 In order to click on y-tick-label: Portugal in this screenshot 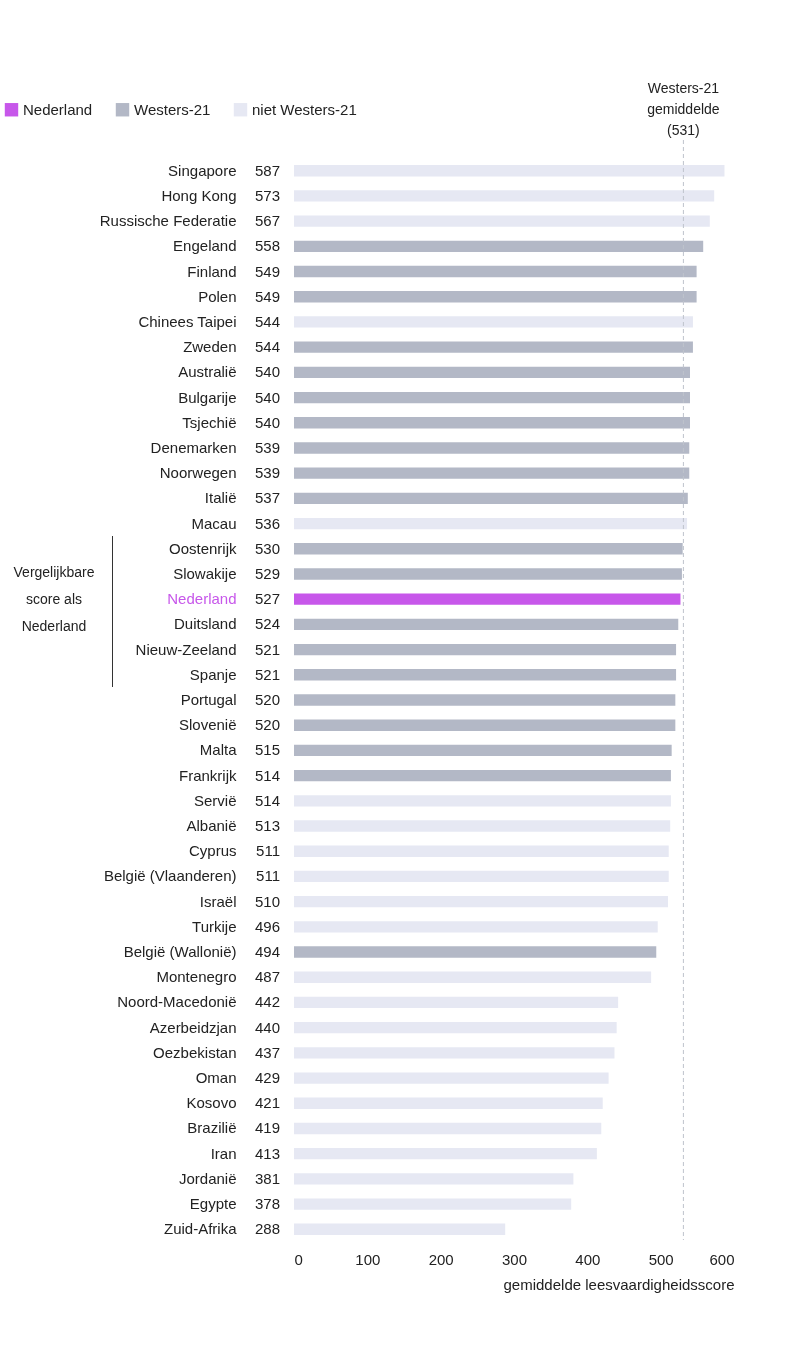, I will do `click(208, 699)`.